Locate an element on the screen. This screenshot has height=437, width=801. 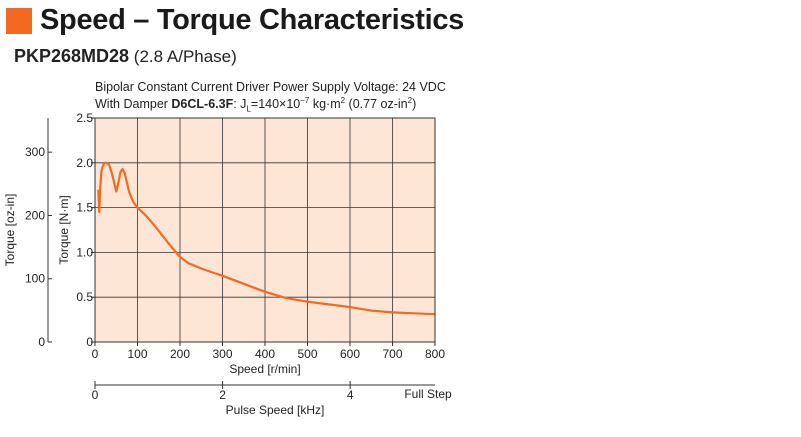
x-tick-label: 400 is located at coordinates (265, 354).